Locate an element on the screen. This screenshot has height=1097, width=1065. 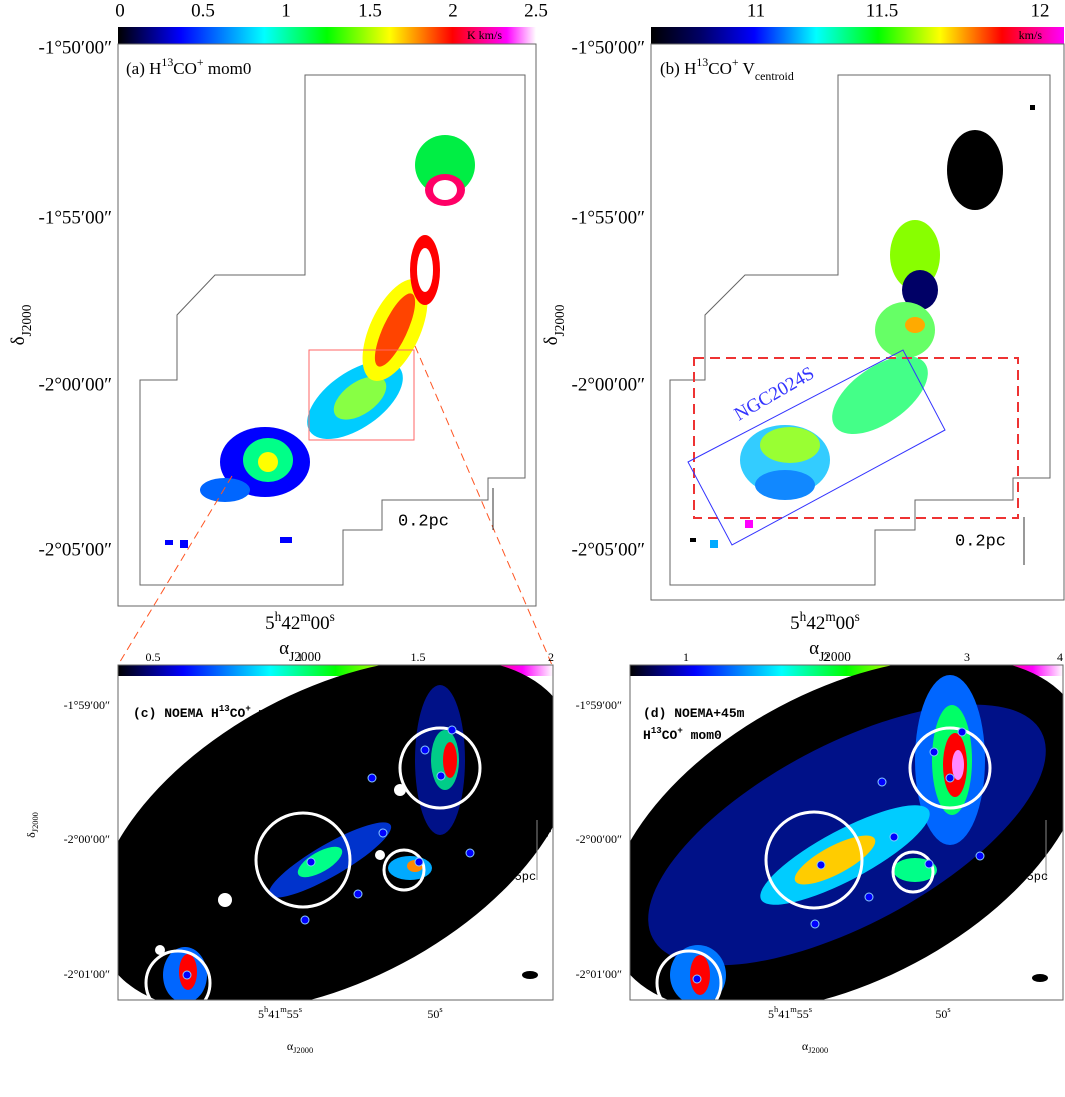
text-part: (a) H is located at coordinates (143, 68).